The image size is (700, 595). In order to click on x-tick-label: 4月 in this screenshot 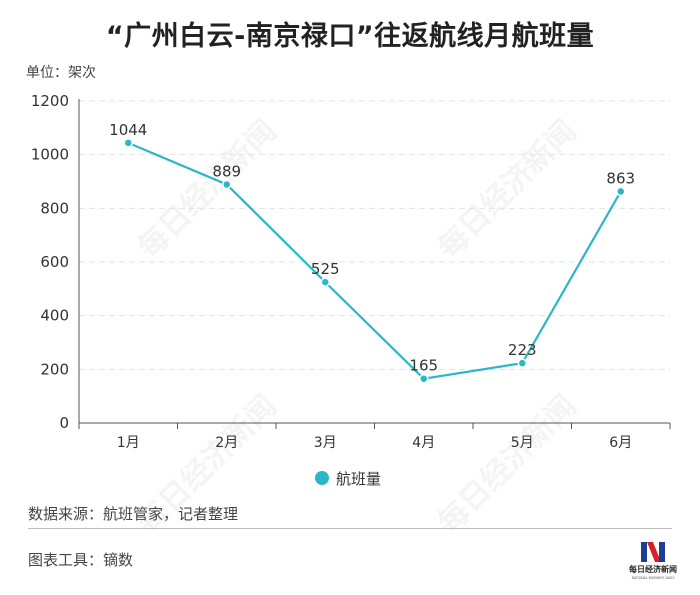, I will do `click(423, 443)`.